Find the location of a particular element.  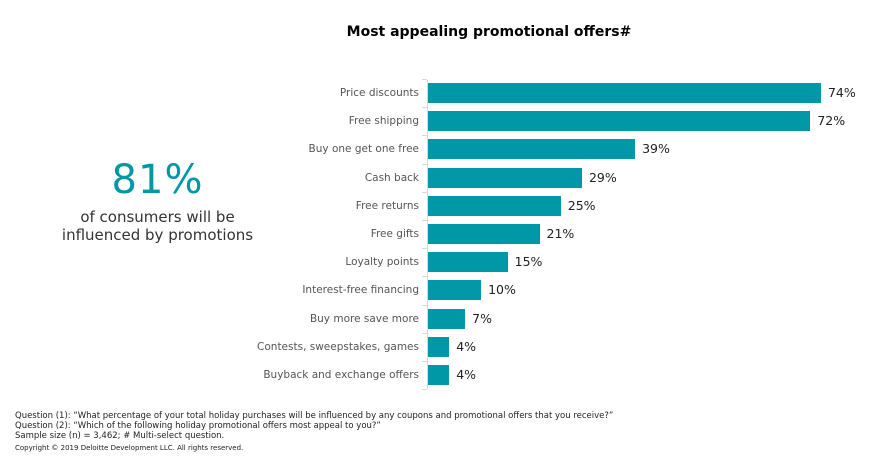

category-label: Free returns is located at coordinates (387, 205).